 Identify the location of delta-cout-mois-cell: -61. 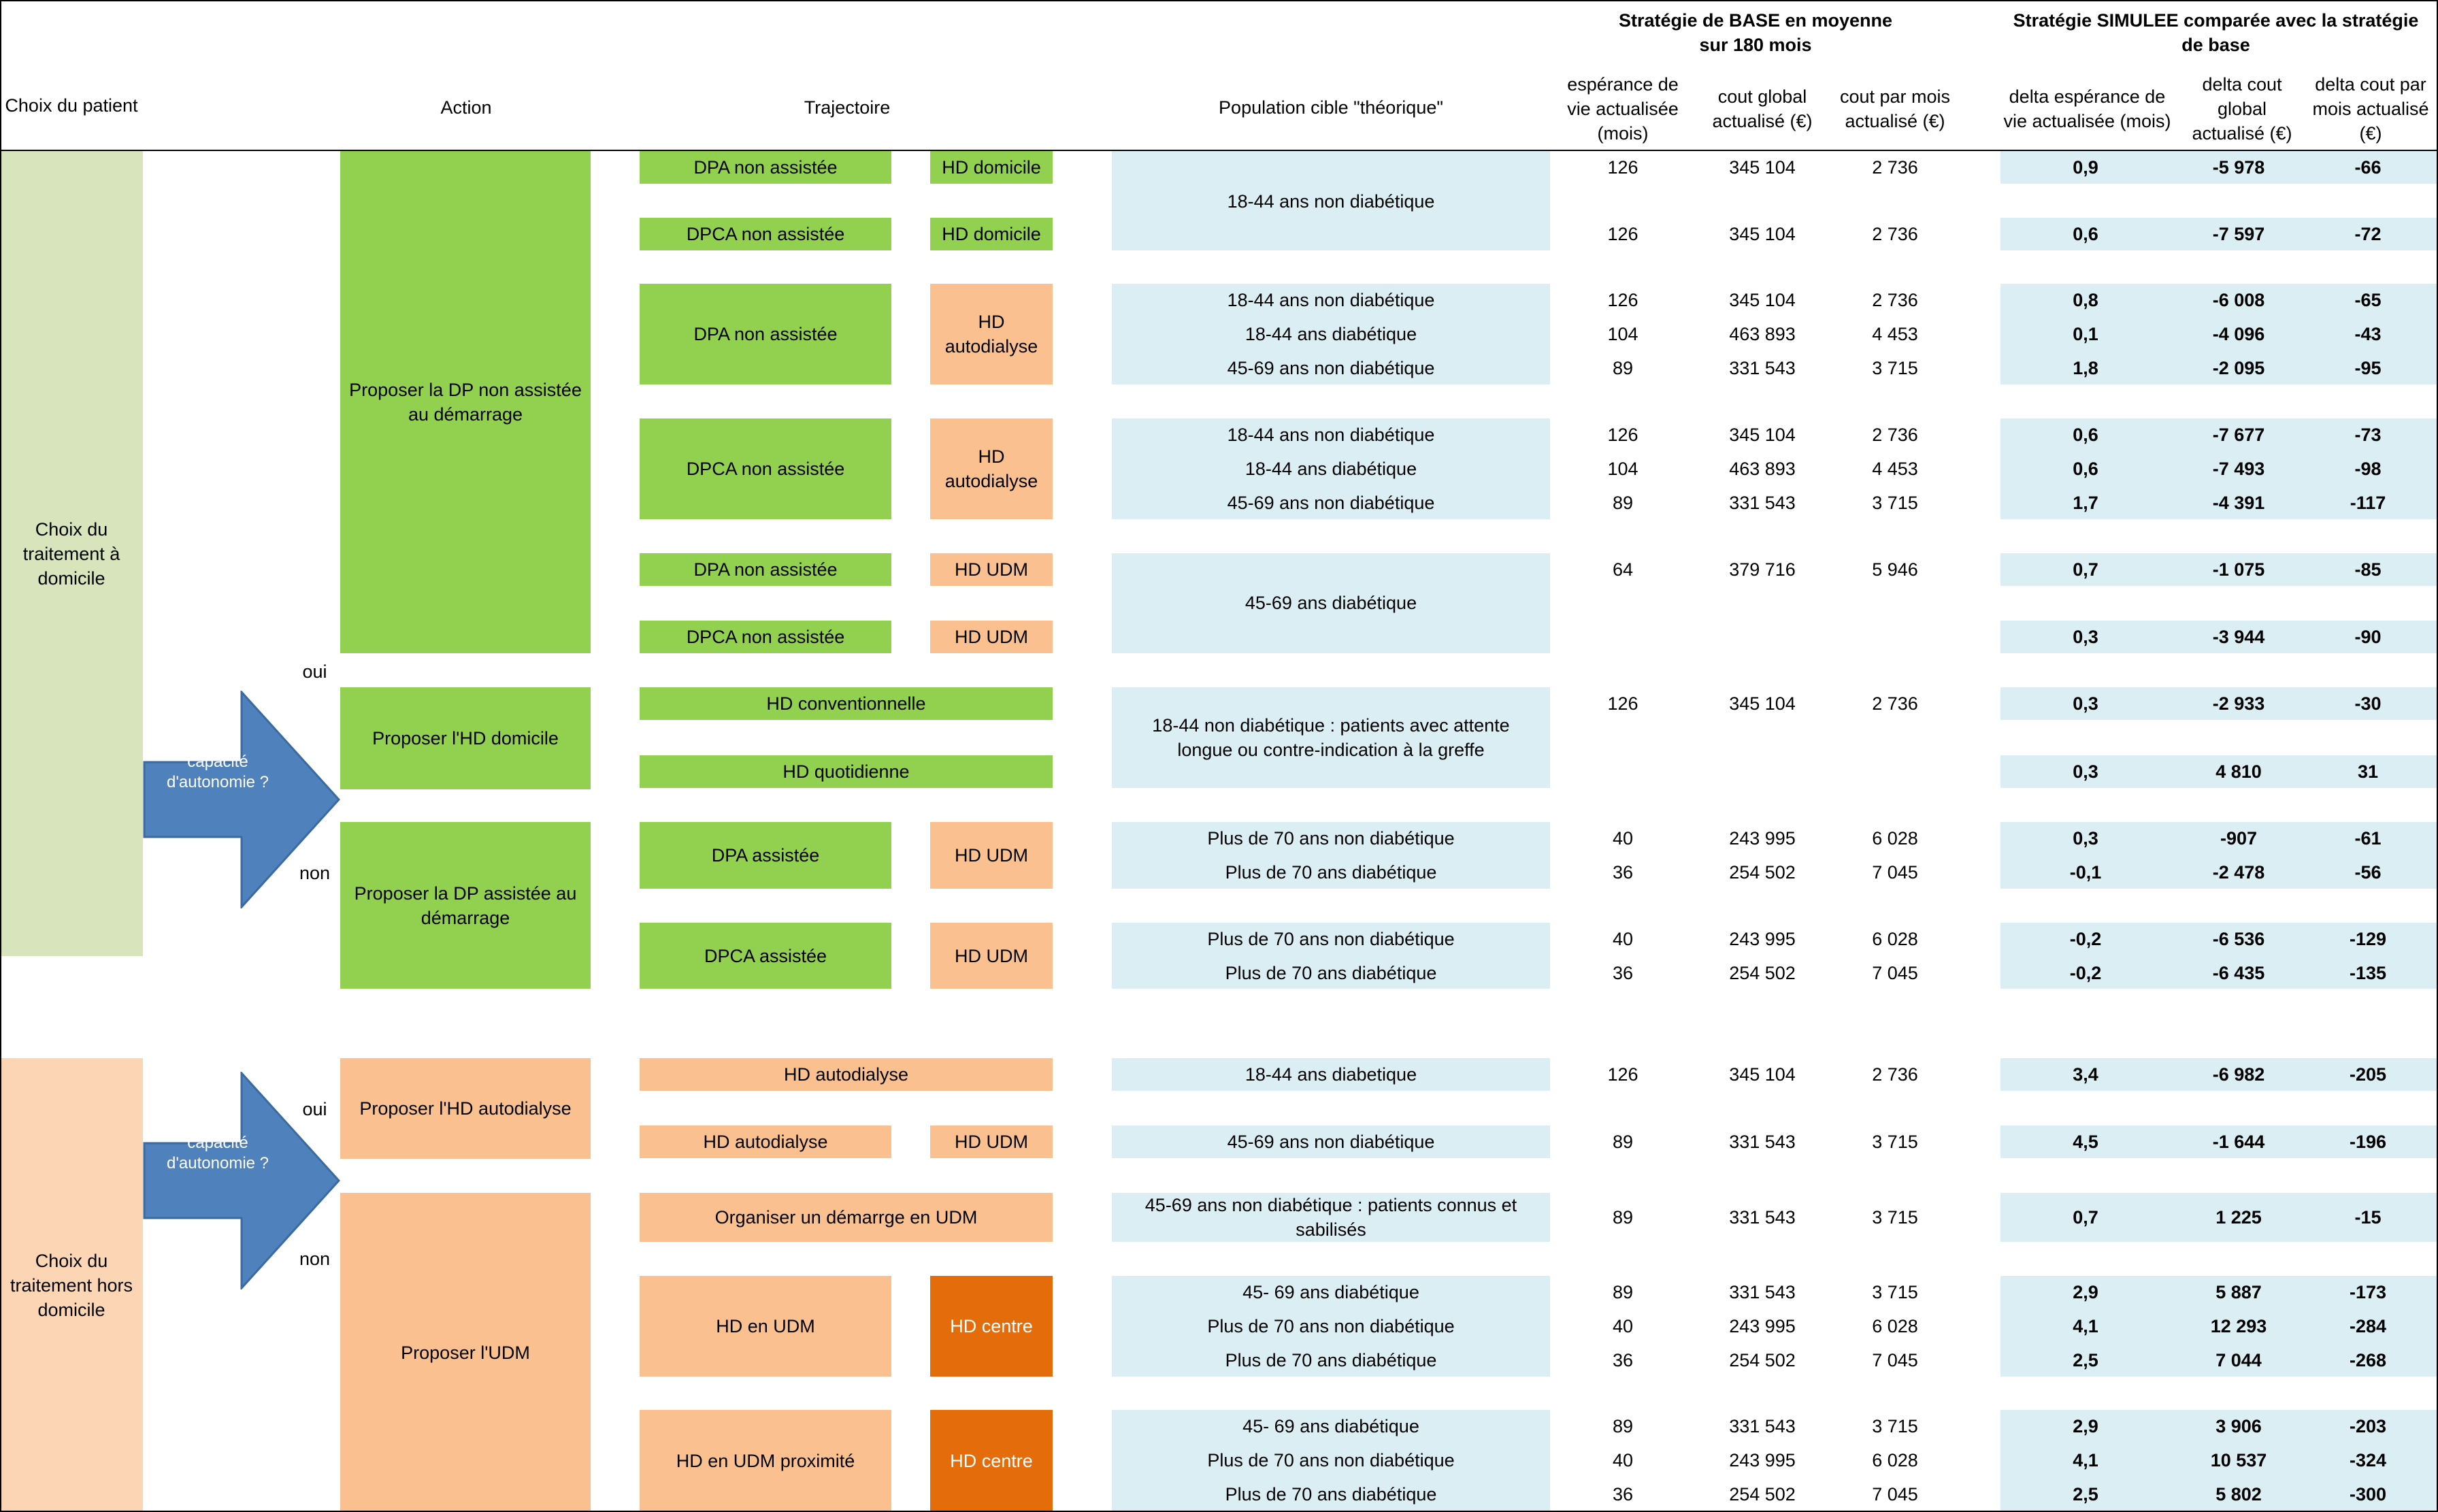
(2368, 838).